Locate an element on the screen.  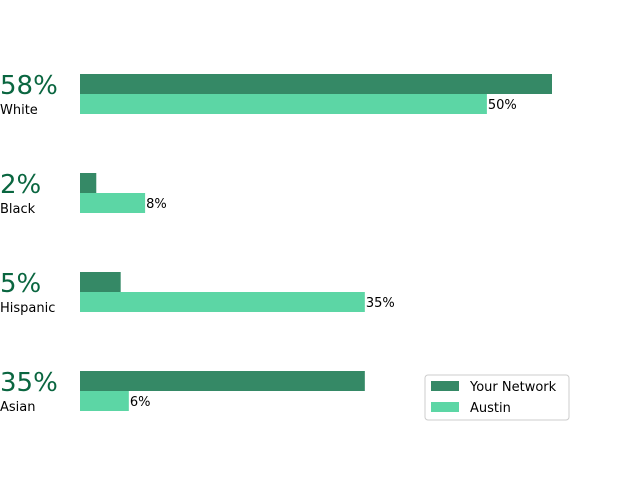
bar-austin-white is located at coordinates (283, 104).